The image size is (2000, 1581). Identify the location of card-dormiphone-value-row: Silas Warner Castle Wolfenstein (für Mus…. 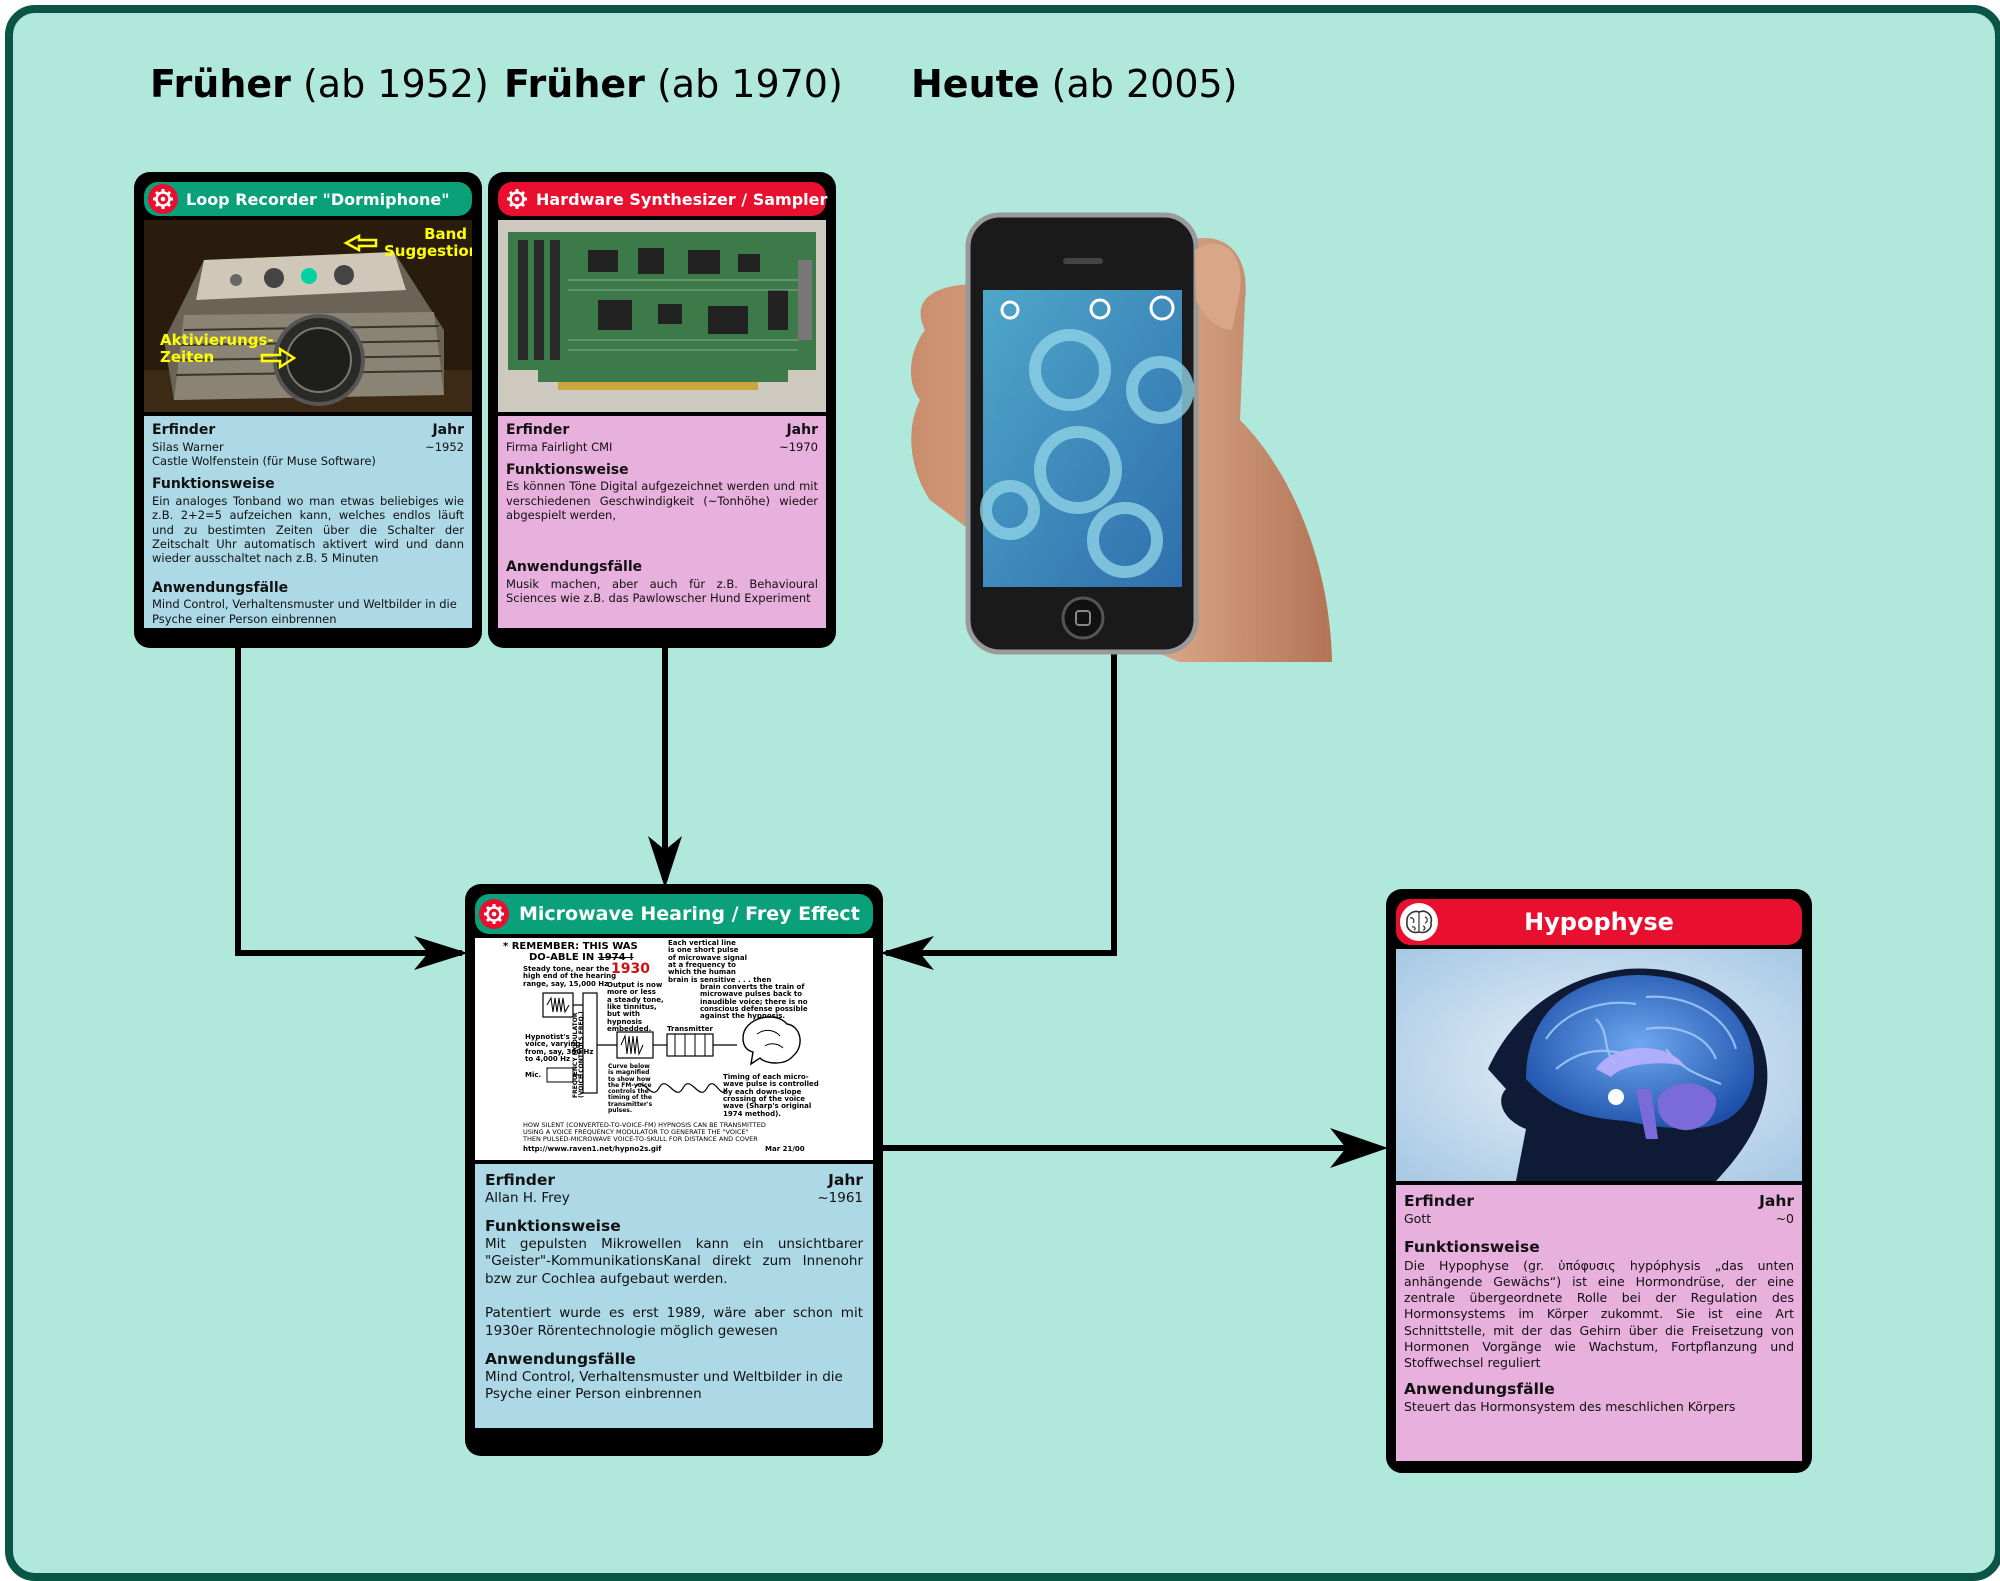
(308, 454).